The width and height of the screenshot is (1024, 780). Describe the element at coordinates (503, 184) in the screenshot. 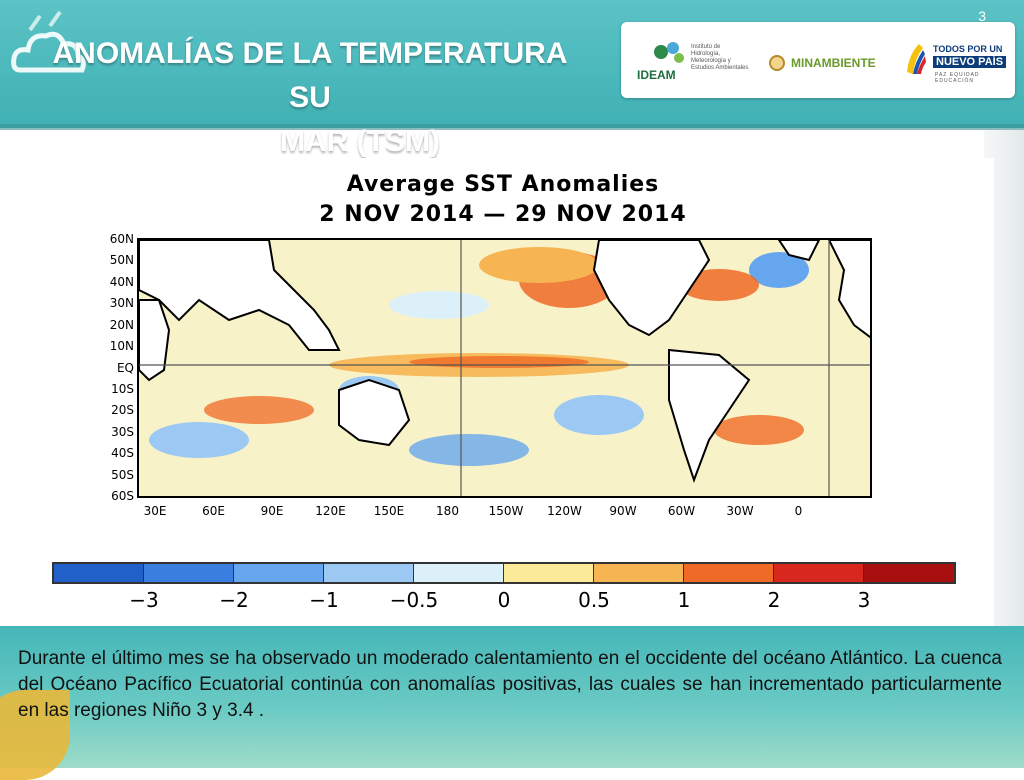

I see `chart-title: Average SST Anomalies` at that location.